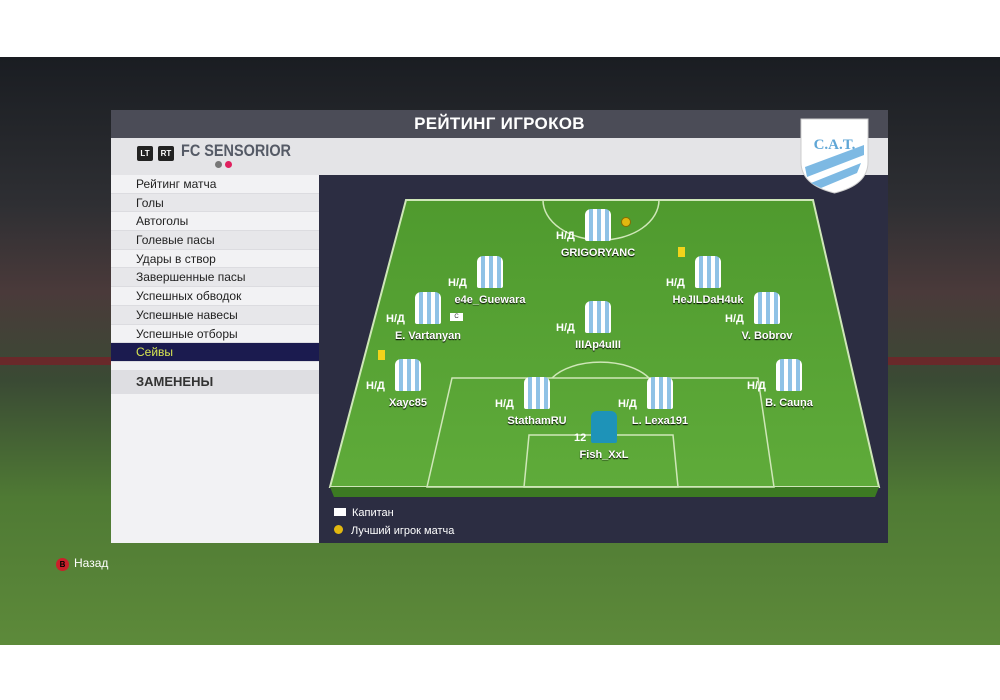 This screenshot has width=1000, height=700. Describe the element at coordinates (340, 512) in the screenshot. I see `captain-icon` at that location.